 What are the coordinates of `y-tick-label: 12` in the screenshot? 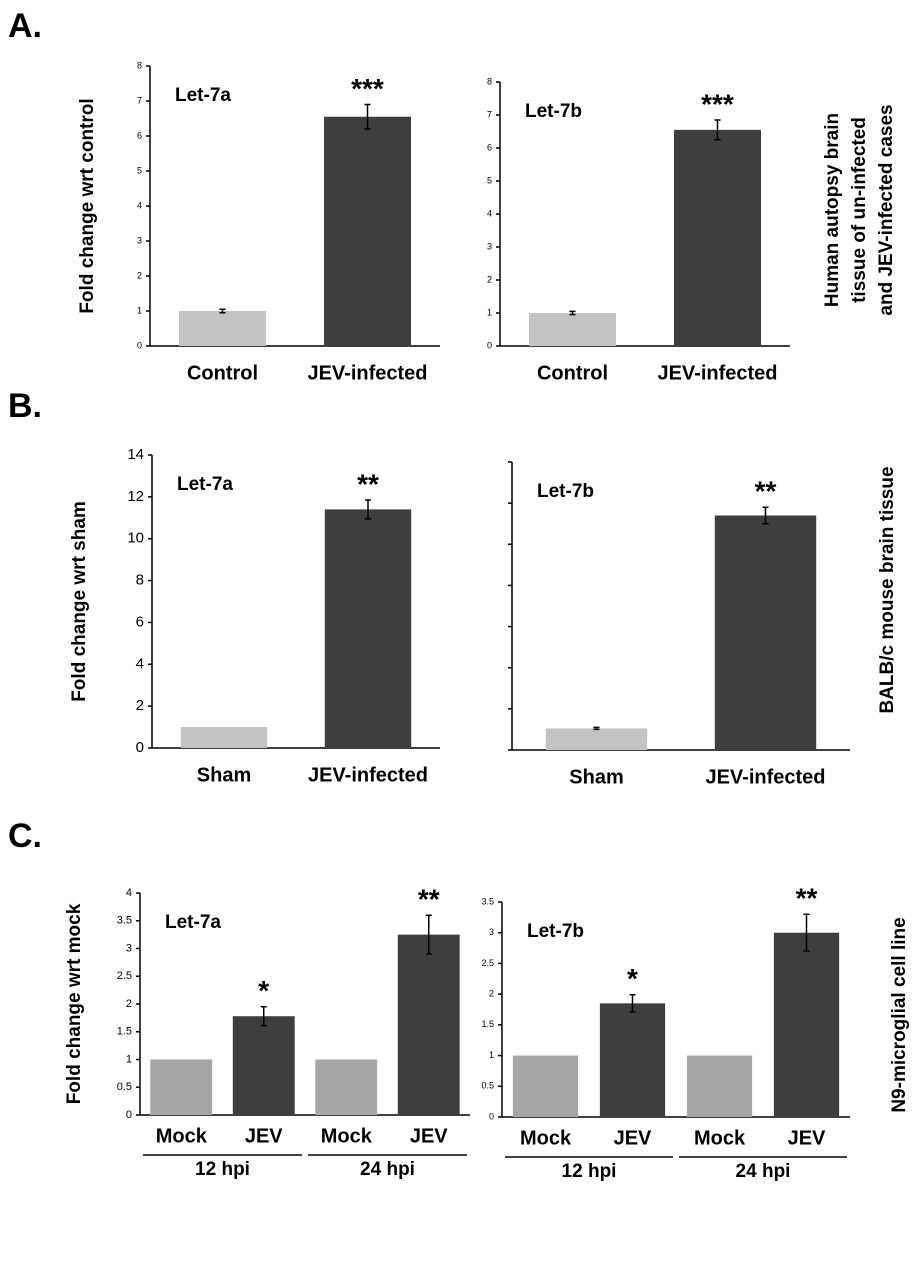 It's located at (135, 496).